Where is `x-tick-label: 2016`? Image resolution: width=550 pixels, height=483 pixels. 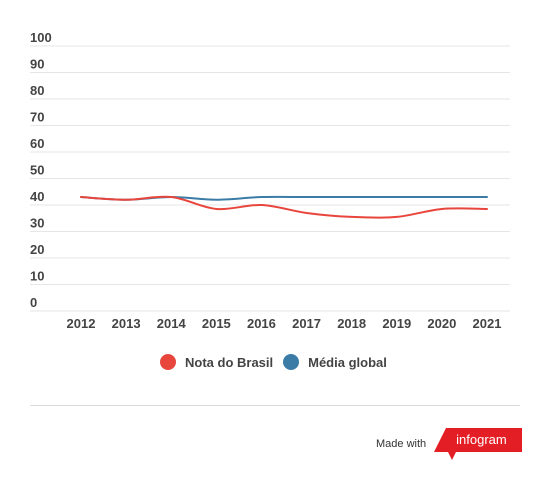 x-tick-label: 2016 is located at coordinates (261, 323).